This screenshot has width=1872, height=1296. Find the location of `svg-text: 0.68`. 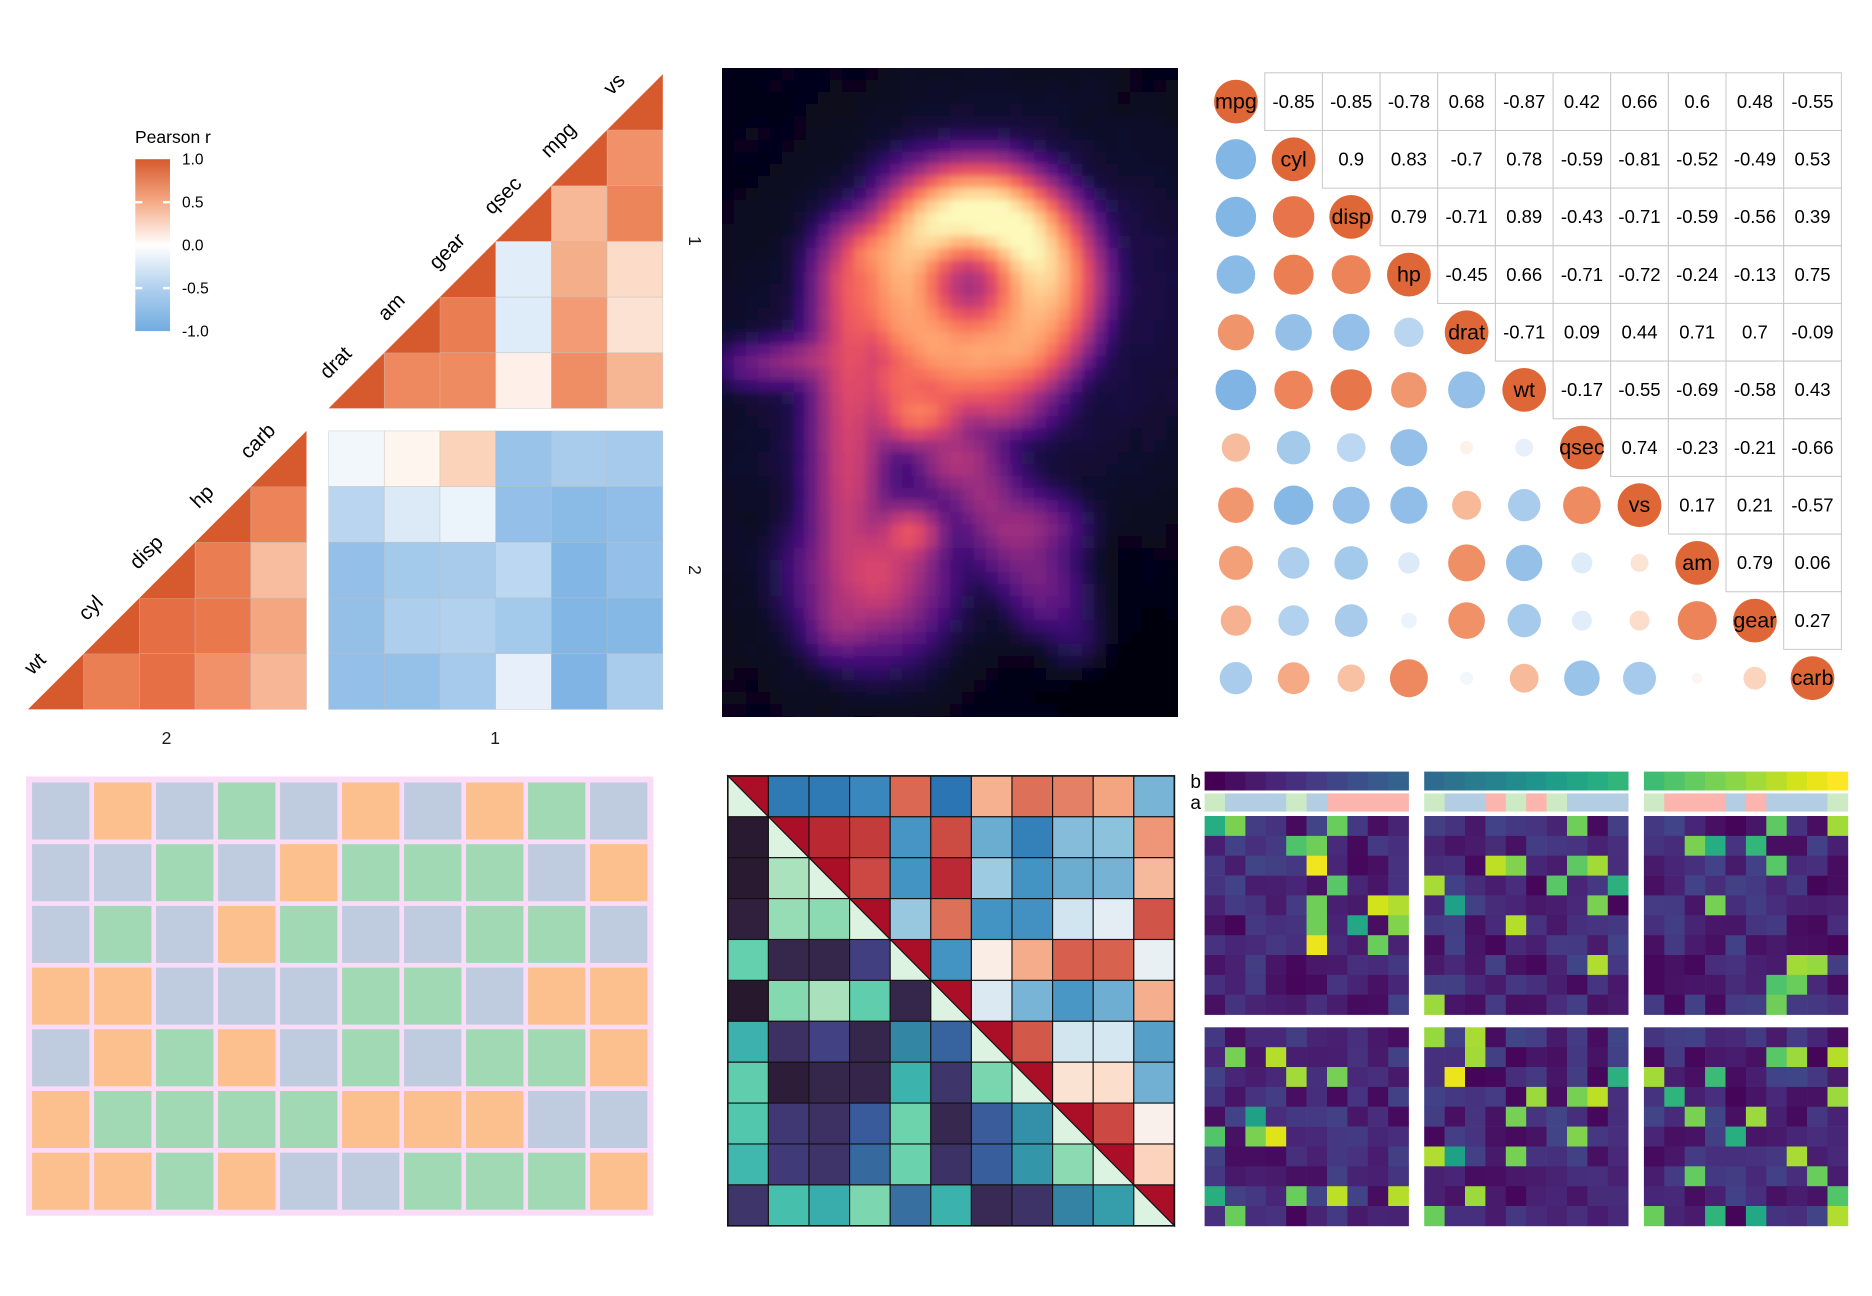

svg-text: 0.68 is located at coordinates (1467, 101).